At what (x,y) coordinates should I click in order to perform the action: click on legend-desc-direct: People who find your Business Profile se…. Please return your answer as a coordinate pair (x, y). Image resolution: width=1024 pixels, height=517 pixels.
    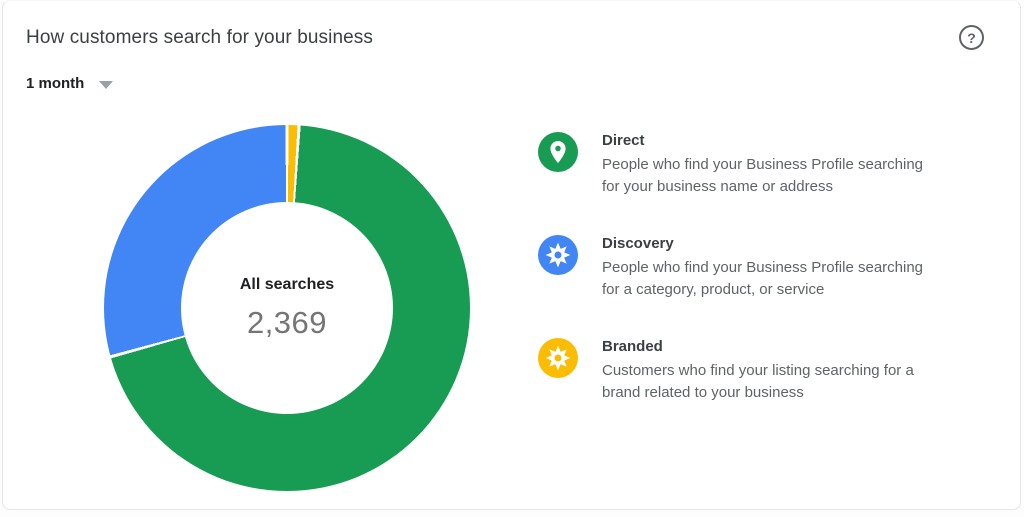
    Looking at the image, I should click on (762, 176).